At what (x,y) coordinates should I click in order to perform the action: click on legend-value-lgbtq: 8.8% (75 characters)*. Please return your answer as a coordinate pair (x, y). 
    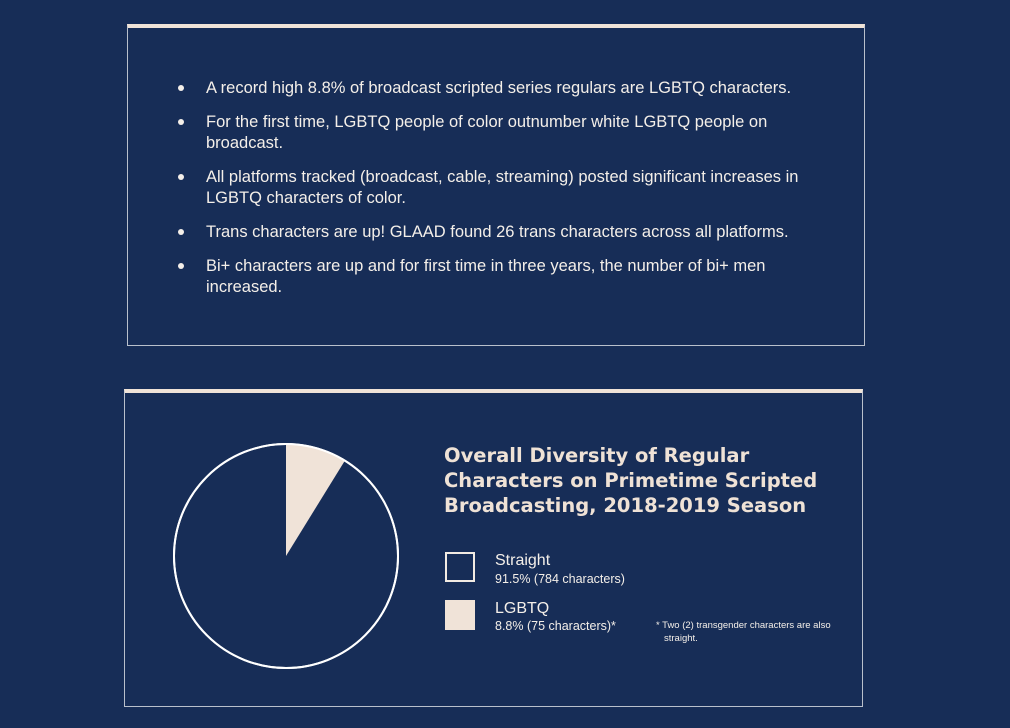
    Looking at the image, I should click on (555, 626).